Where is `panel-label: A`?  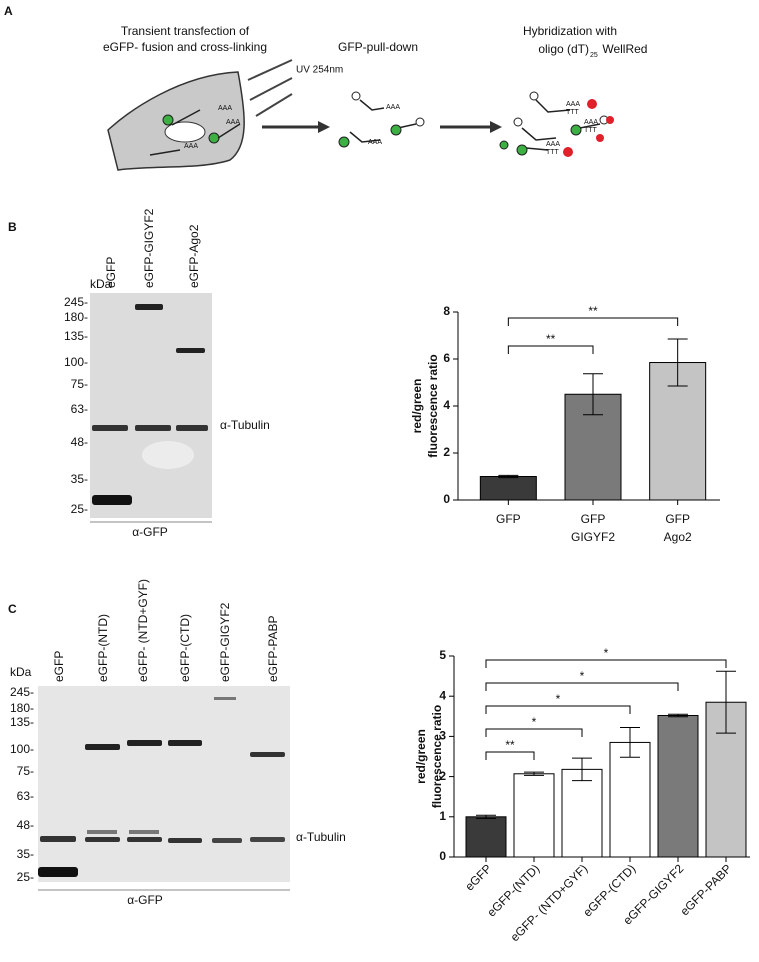 panel-label: A is located at coordinates (8, 11).